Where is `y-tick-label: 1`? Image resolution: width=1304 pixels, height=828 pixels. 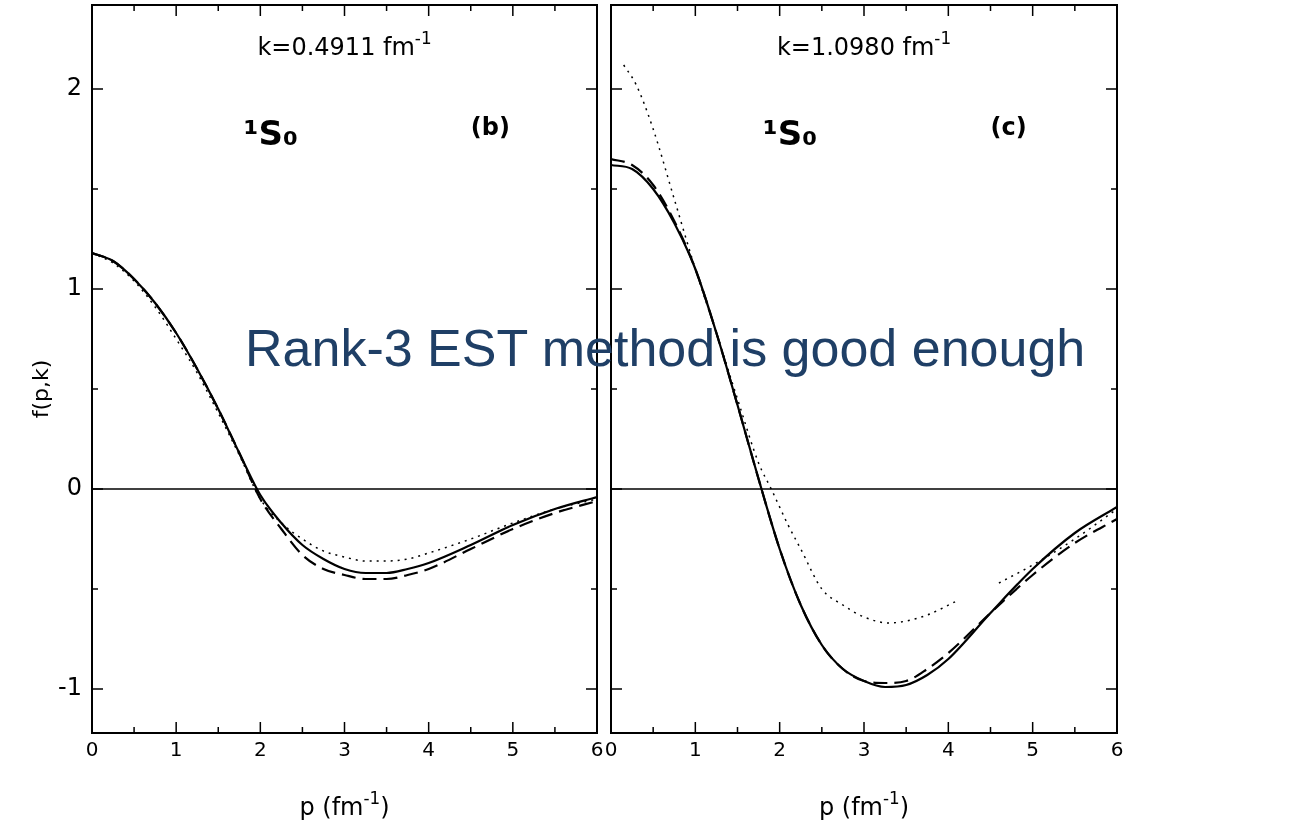 y-tick-label: 1 is located at coordinates (74, 287).